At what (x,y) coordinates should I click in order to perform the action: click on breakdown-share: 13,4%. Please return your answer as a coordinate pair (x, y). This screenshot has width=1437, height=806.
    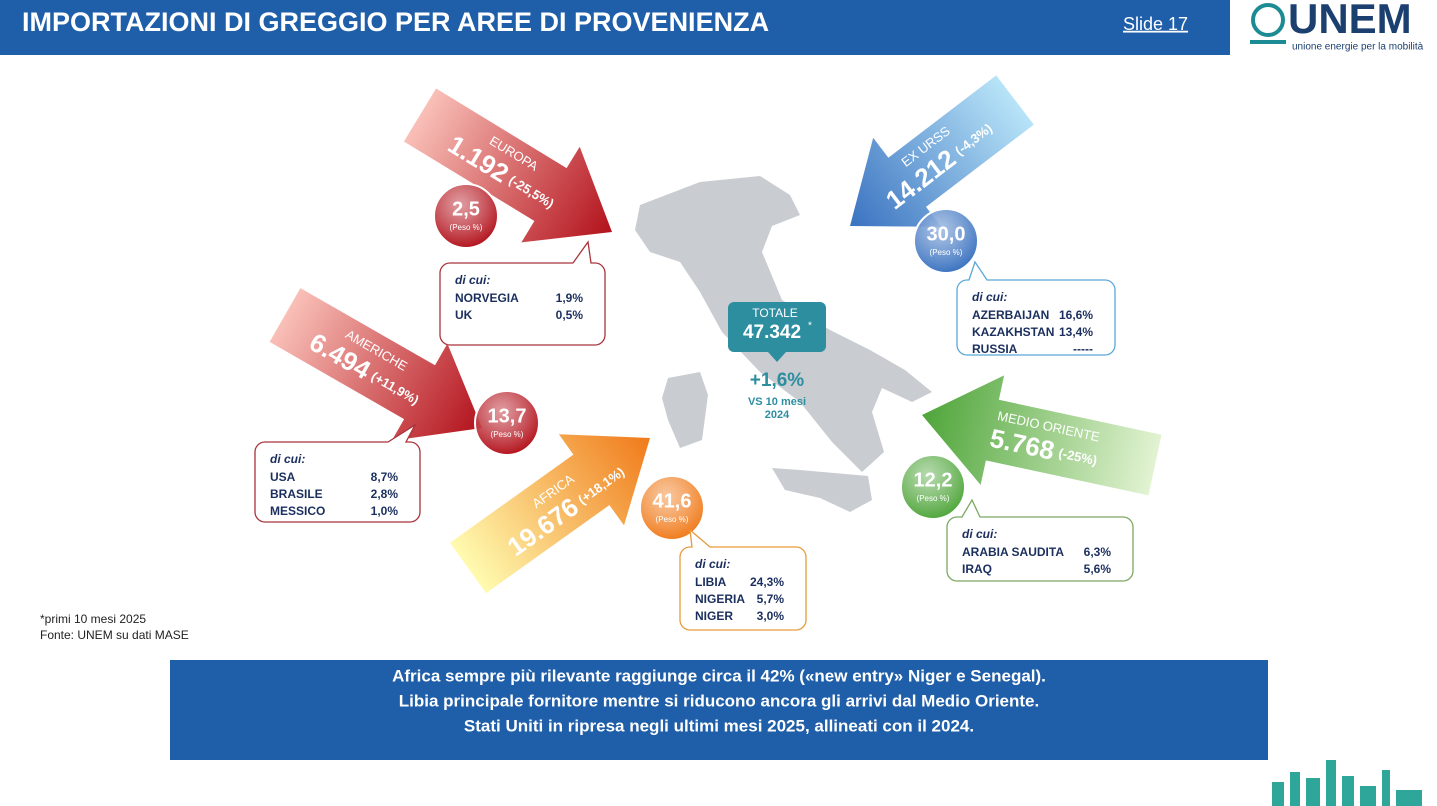
    Looking at the image, I should click on (1076, 332).